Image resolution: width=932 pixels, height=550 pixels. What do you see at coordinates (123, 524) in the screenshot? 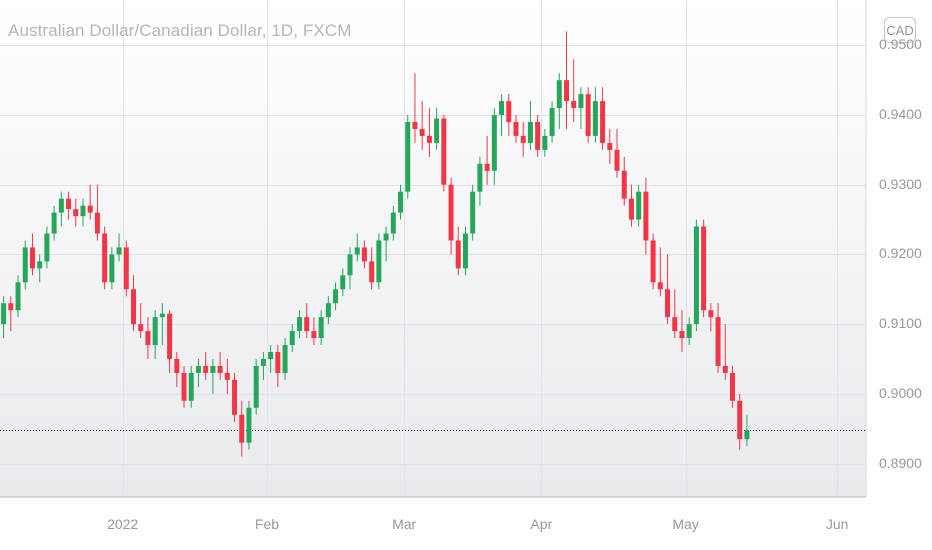
I see `x-tick-label: 2022` at bounding box center [123, 524].